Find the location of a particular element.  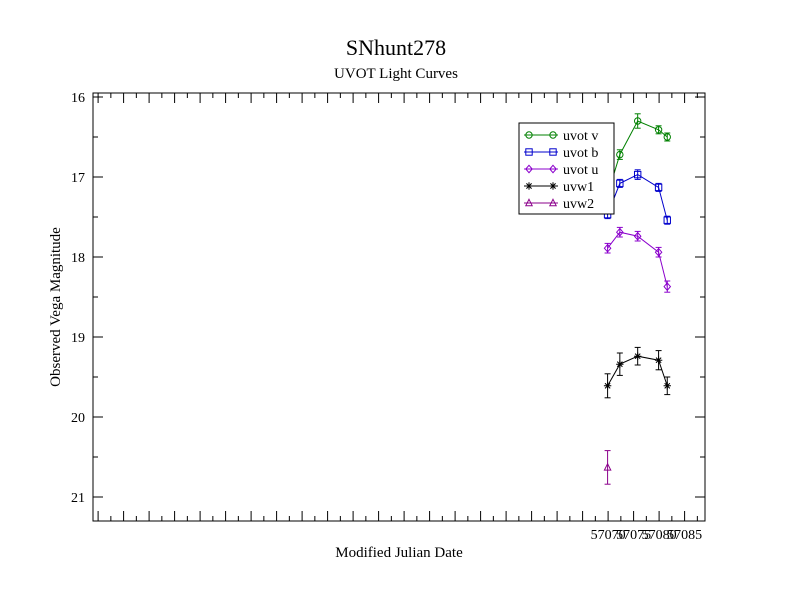

y-tick-label: 16 is located at coordinates (78, 98).